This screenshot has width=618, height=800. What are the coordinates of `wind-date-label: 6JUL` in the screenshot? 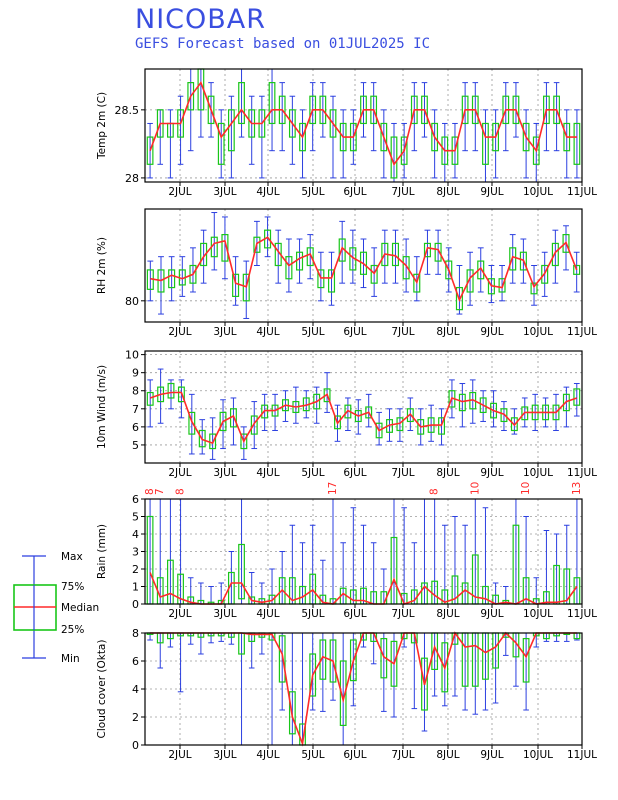 It's located at (354, 473).